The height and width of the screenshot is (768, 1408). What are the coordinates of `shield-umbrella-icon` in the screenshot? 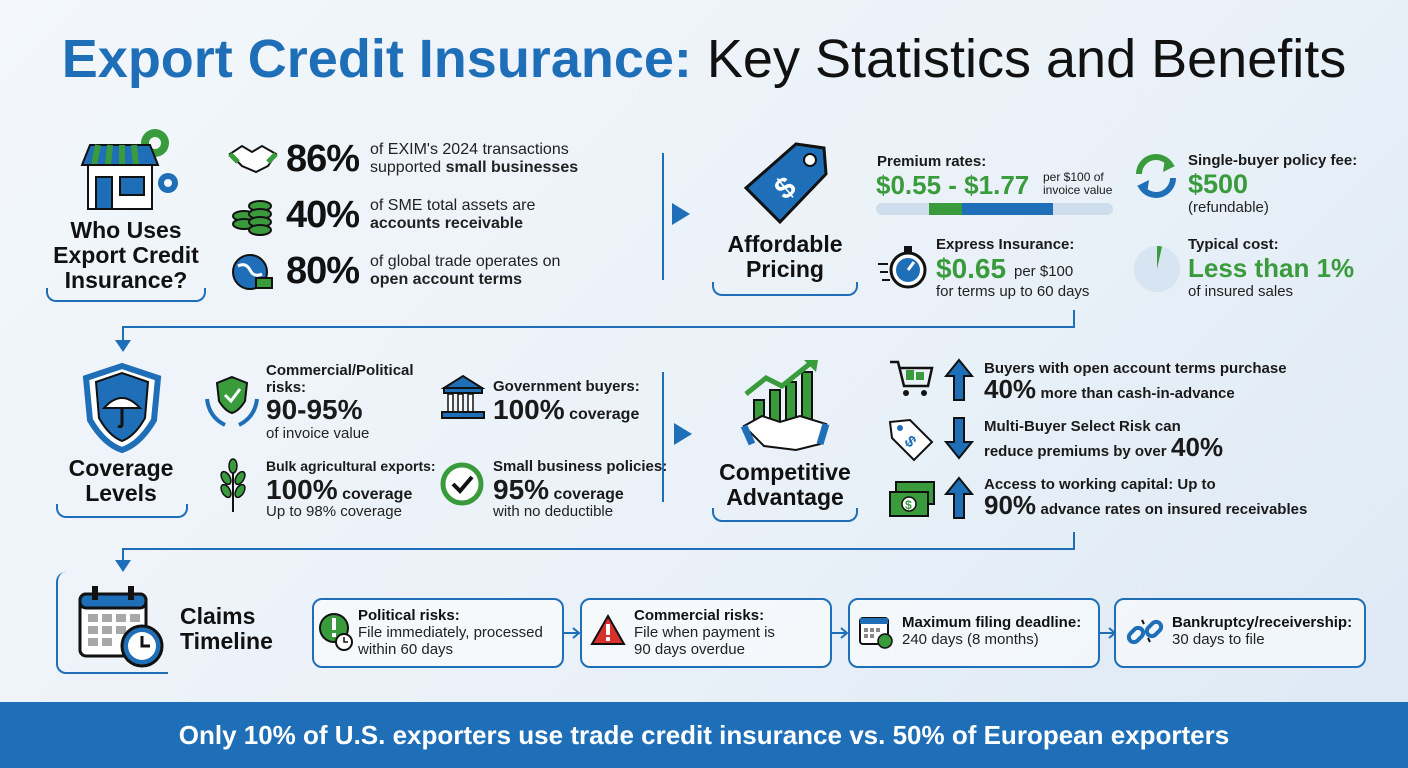 It's located at (122, 408).